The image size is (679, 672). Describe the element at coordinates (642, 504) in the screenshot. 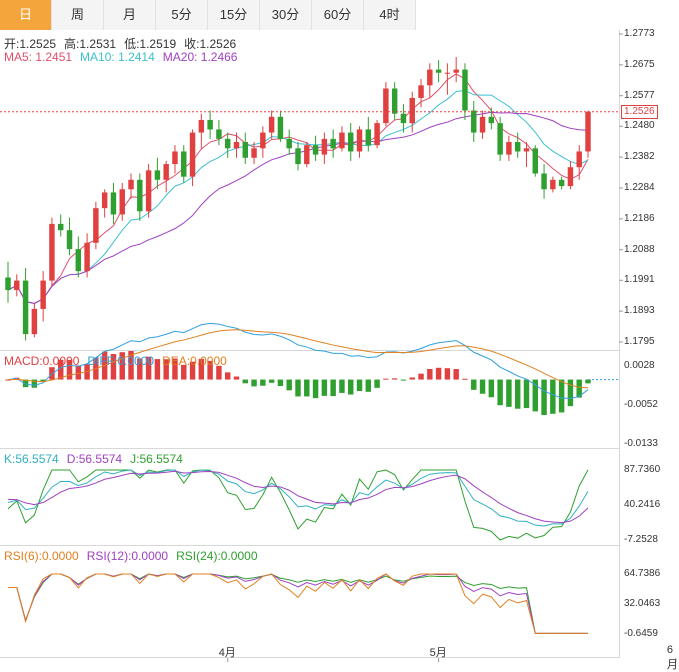

I see `kdj-tick-label: 40.2416` at that location.